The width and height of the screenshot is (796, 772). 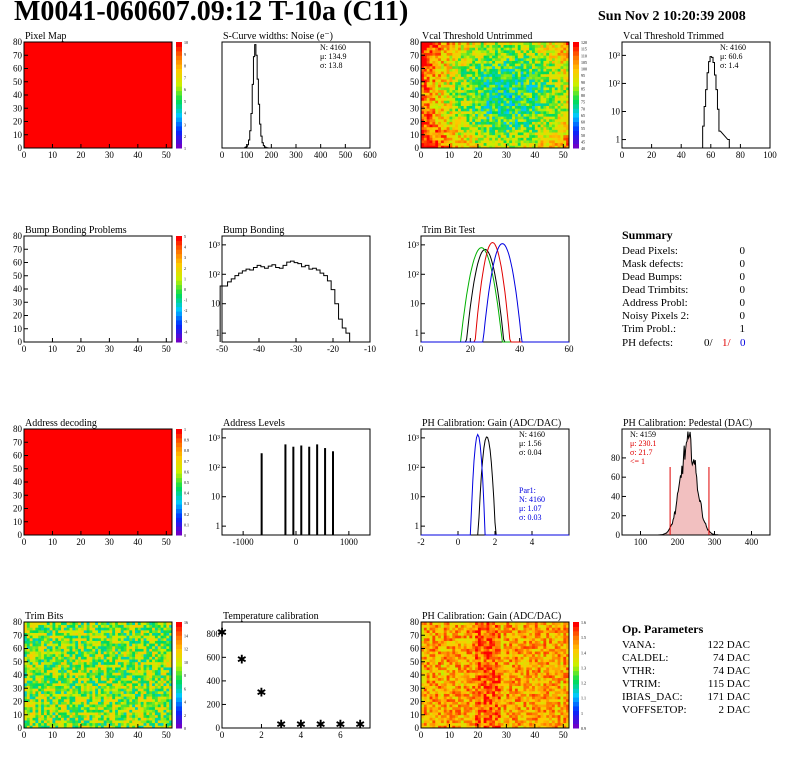 What do you see at coordinates (417, 526) in the screenshot?
I see `y-tick-label: 1` at bounding box center [417, 526].